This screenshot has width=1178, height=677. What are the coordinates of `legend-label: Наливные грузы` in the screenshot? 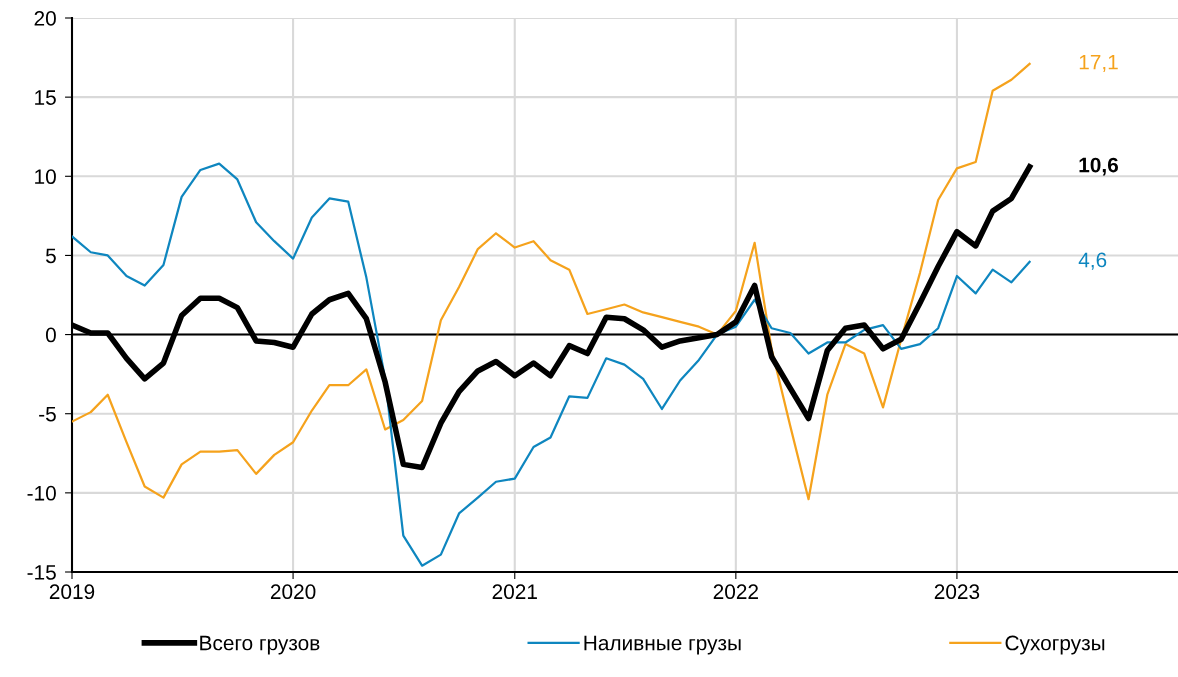 It's located at (662, 645).